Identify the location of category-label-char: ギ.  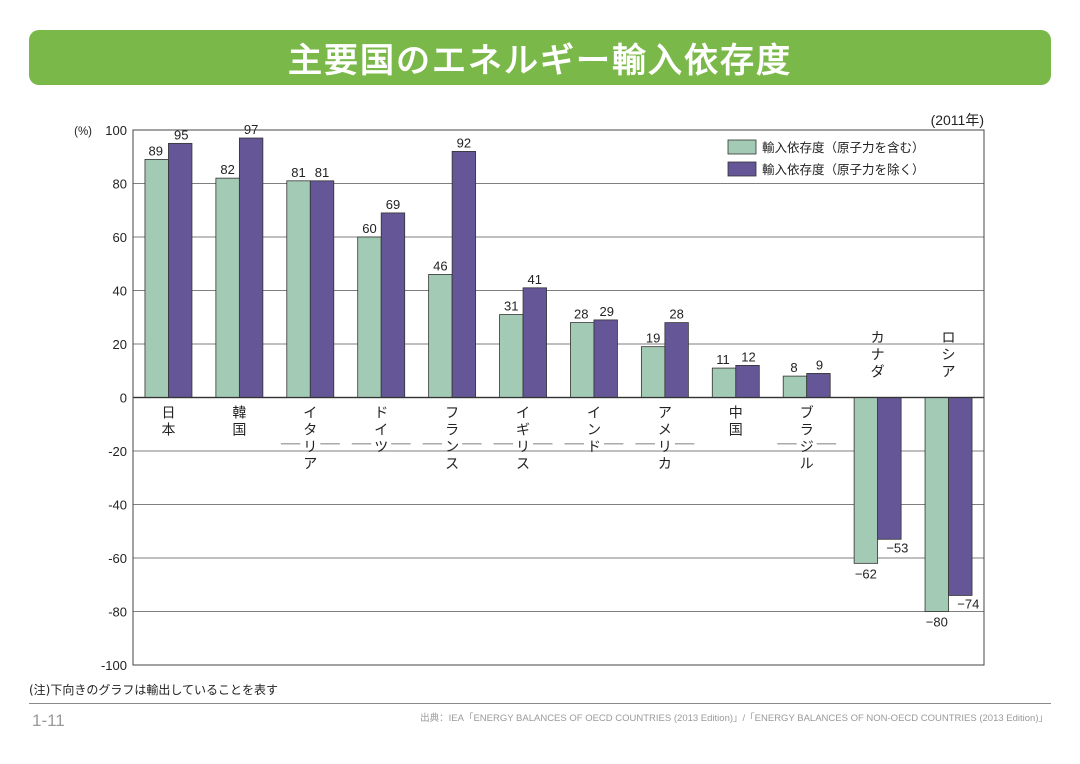
(523, 430).